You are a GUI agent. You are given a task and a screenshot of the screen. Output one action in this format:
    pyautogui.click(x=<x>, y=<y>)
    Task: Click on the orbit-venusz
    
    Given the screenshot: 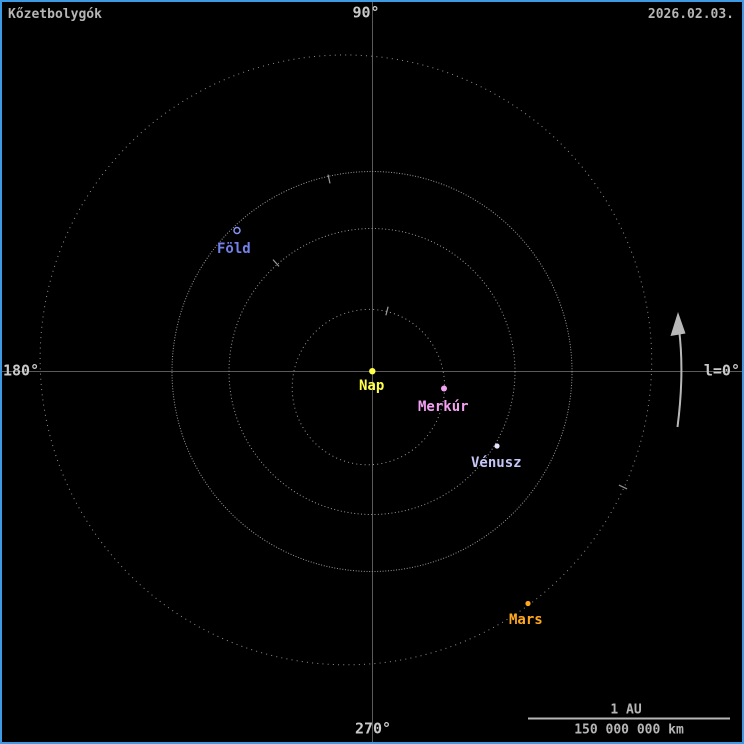 What is the action you would take?
    pyautogui.click(x=372, y=371)
    